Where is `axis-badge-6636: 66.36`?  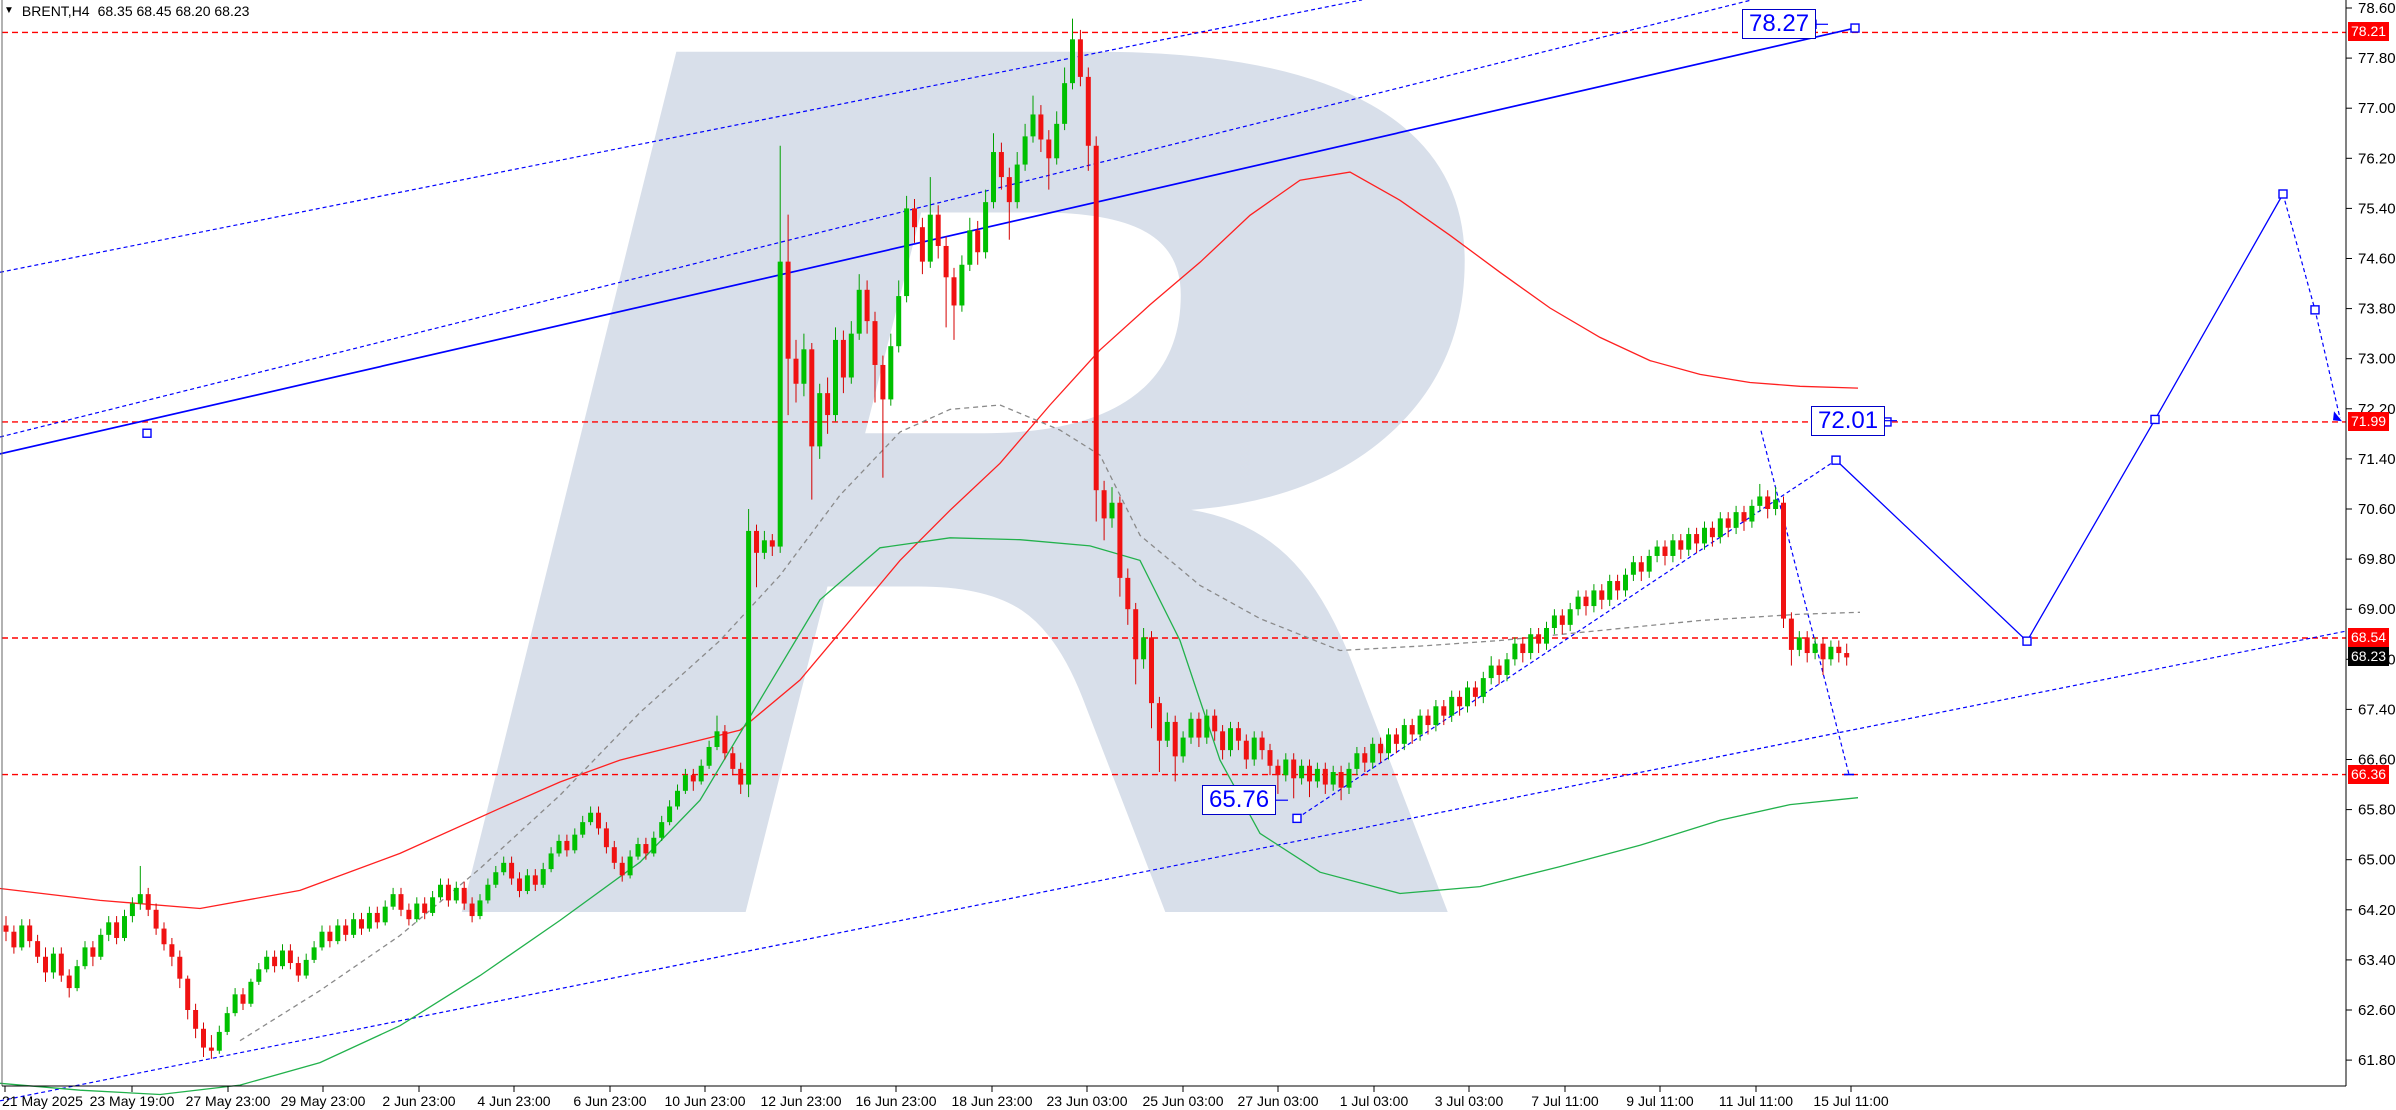
axis-badge-6636: 66.36 is located at coordinates (2369, 774).